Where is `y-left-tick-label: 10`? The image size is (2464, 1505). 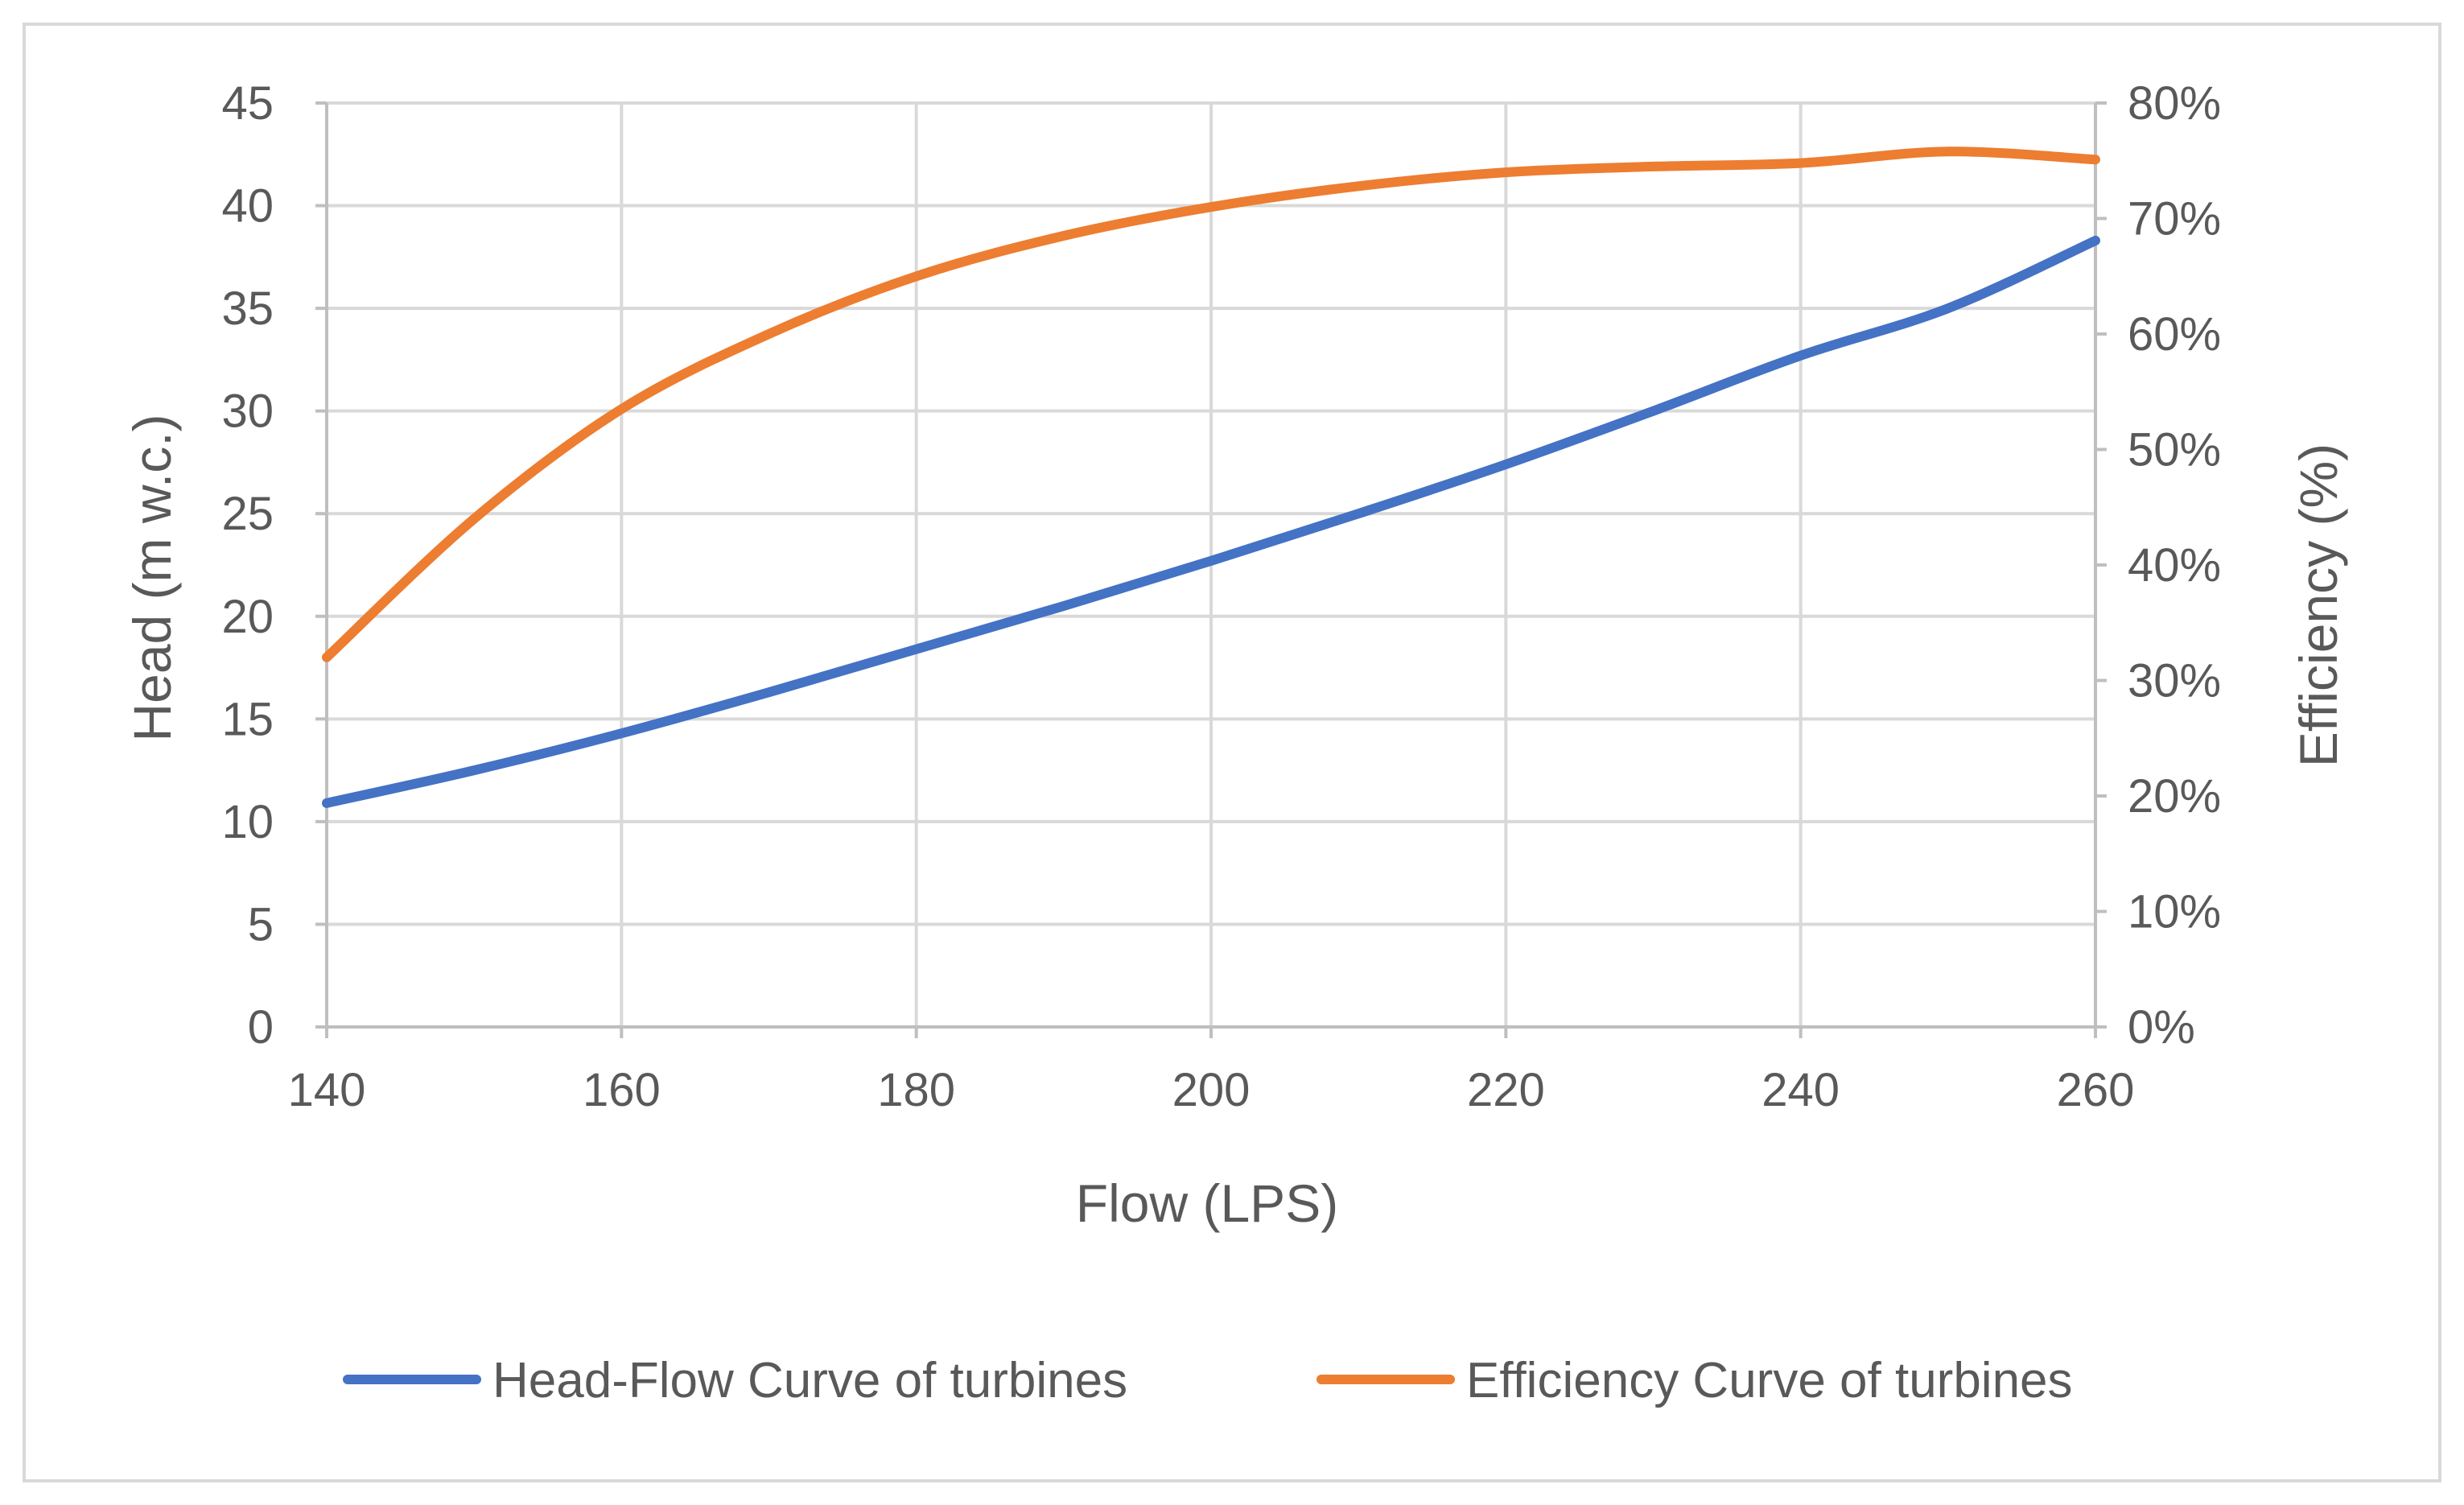
y-left-tick-label: 10 is located at coordinates (247, 822).